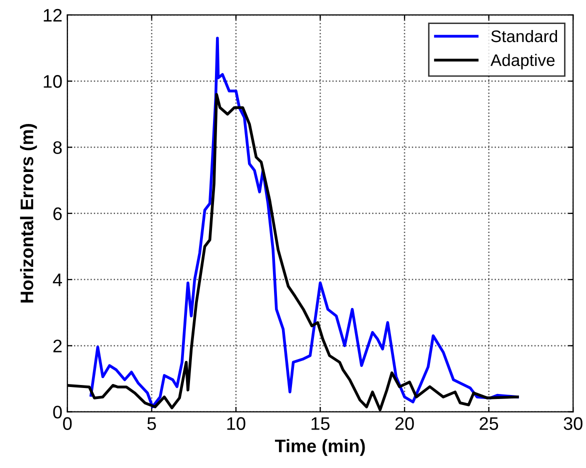  What do you see at coordinates (67, 423) in the screenshot?
I see `x-tick-label: 0` at bounding box center [67, 423].